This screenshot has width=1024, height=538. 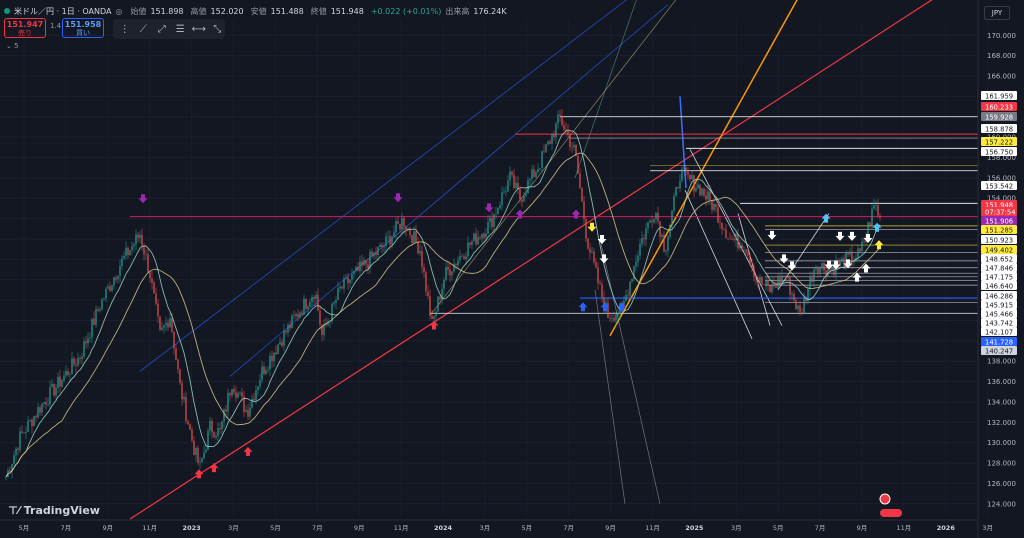 What do you see at coordinates (214, 468) in the screenshot?
I see `red-up-arrow` at bounding box center [214, 468].